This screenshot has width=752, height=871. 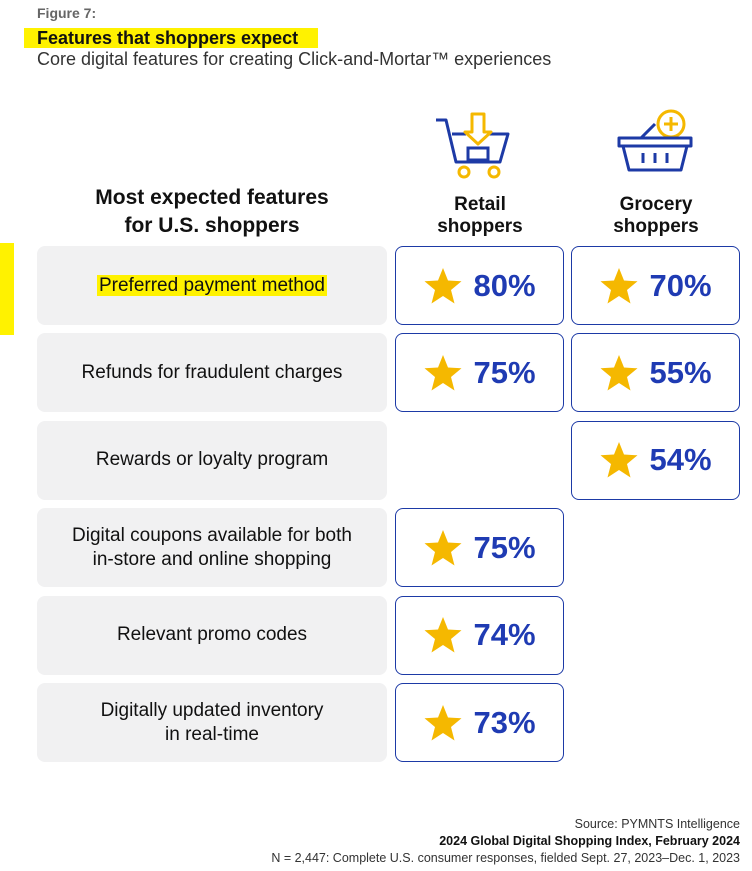 What do you see at coordinates (655, 140) in the screenshot?
I see `grocery-icon` at bounding box center [655, 140].